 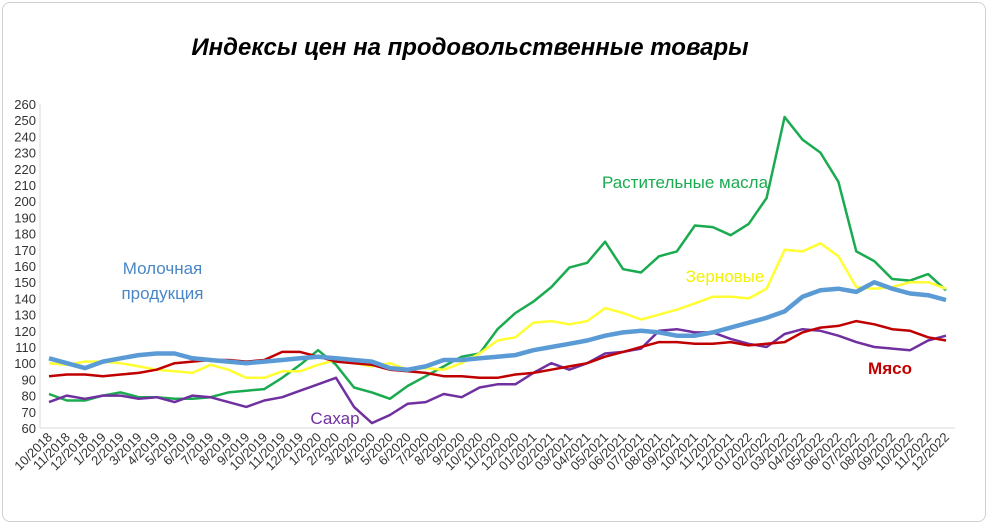 What do you see at coordinates (25, 234) in the screenshot?
I see `y-tick-label: 180` at bounding box center [25, 234].